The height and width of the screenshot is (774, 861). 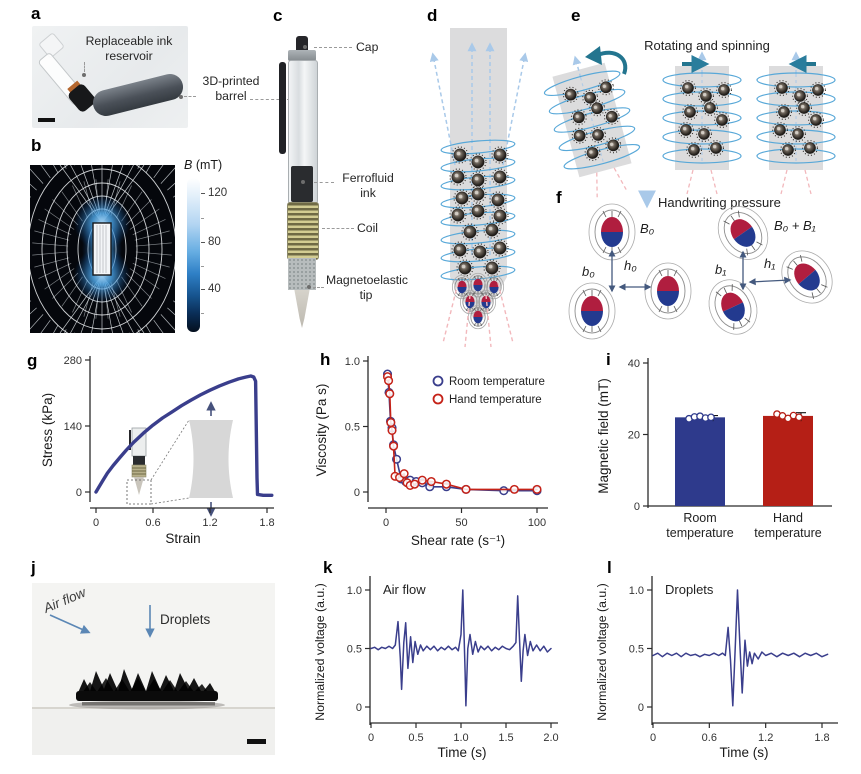 What do you see at coordinates (181, 97) in the screenshot?
I see `leader-barrel-left-dot` at bounding box center [181, 97].